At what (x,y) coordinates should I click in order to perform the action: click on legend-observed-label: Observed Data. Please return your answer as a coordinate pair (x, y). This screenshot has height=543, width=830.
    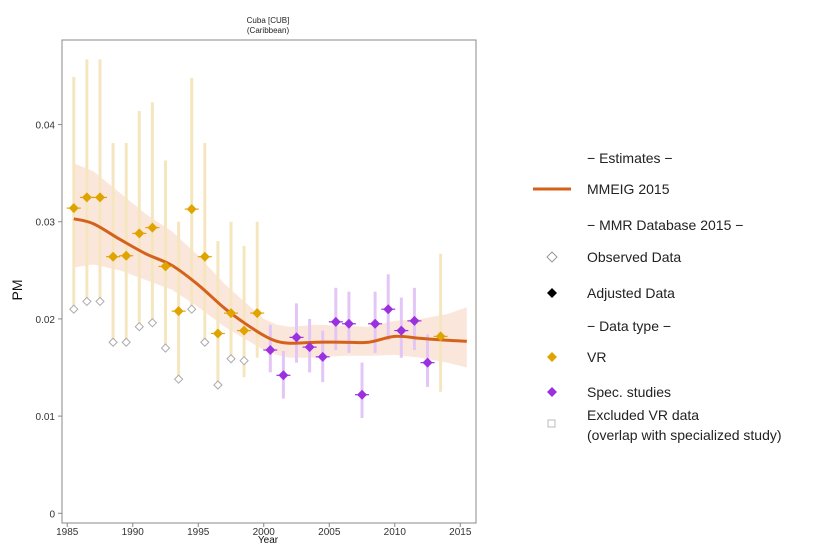
    Looking at the image, I should click on (634, 257).